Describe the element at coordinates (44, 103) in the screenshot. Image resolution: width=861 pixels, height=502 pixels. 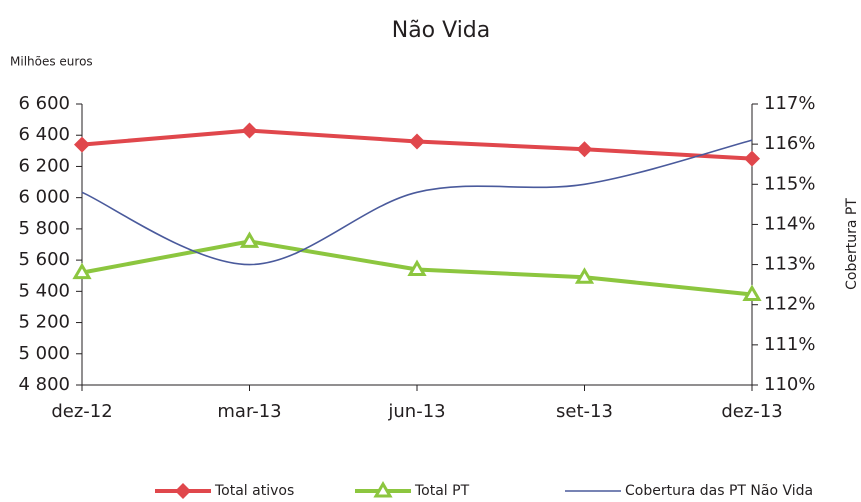
I see `y-tick-label: 6 600` at that location.